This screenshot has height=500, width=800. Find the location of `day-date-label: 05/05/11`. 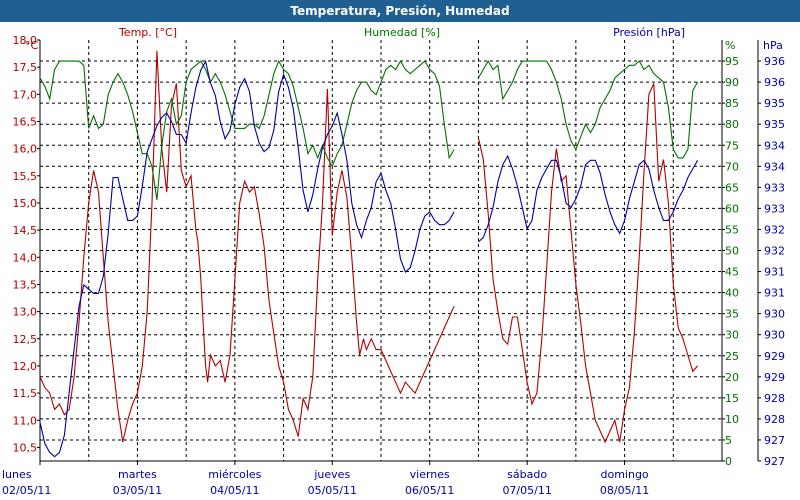

day-date-label: 05/05/11 is located at coordinates (332, 490).